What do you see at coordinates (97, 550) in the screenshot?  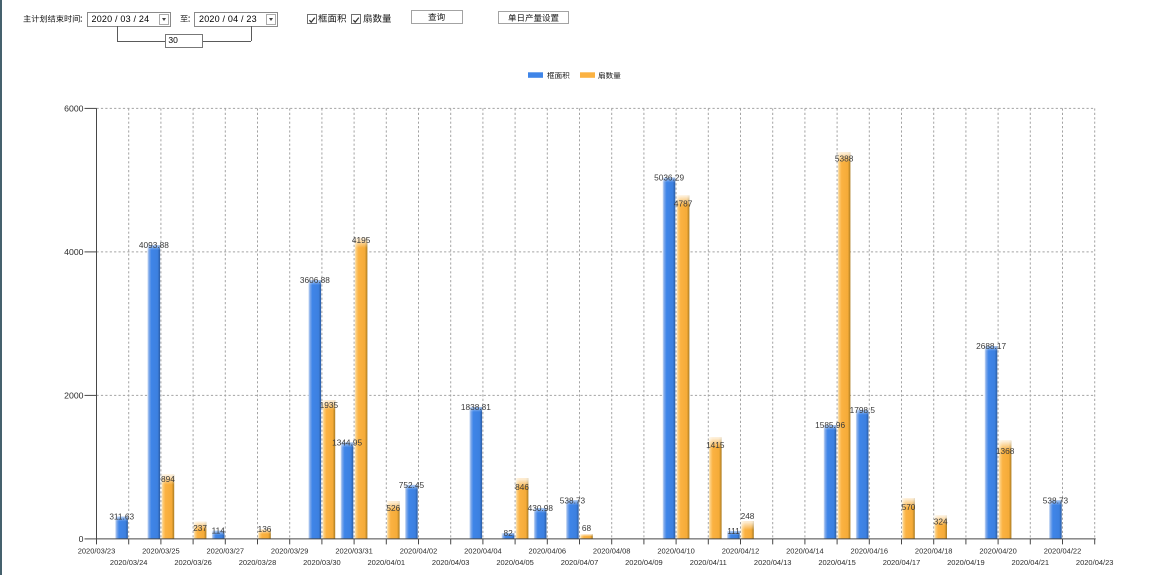 I see `svg-text: 2020/03/23` at bounding box center [97, 550].